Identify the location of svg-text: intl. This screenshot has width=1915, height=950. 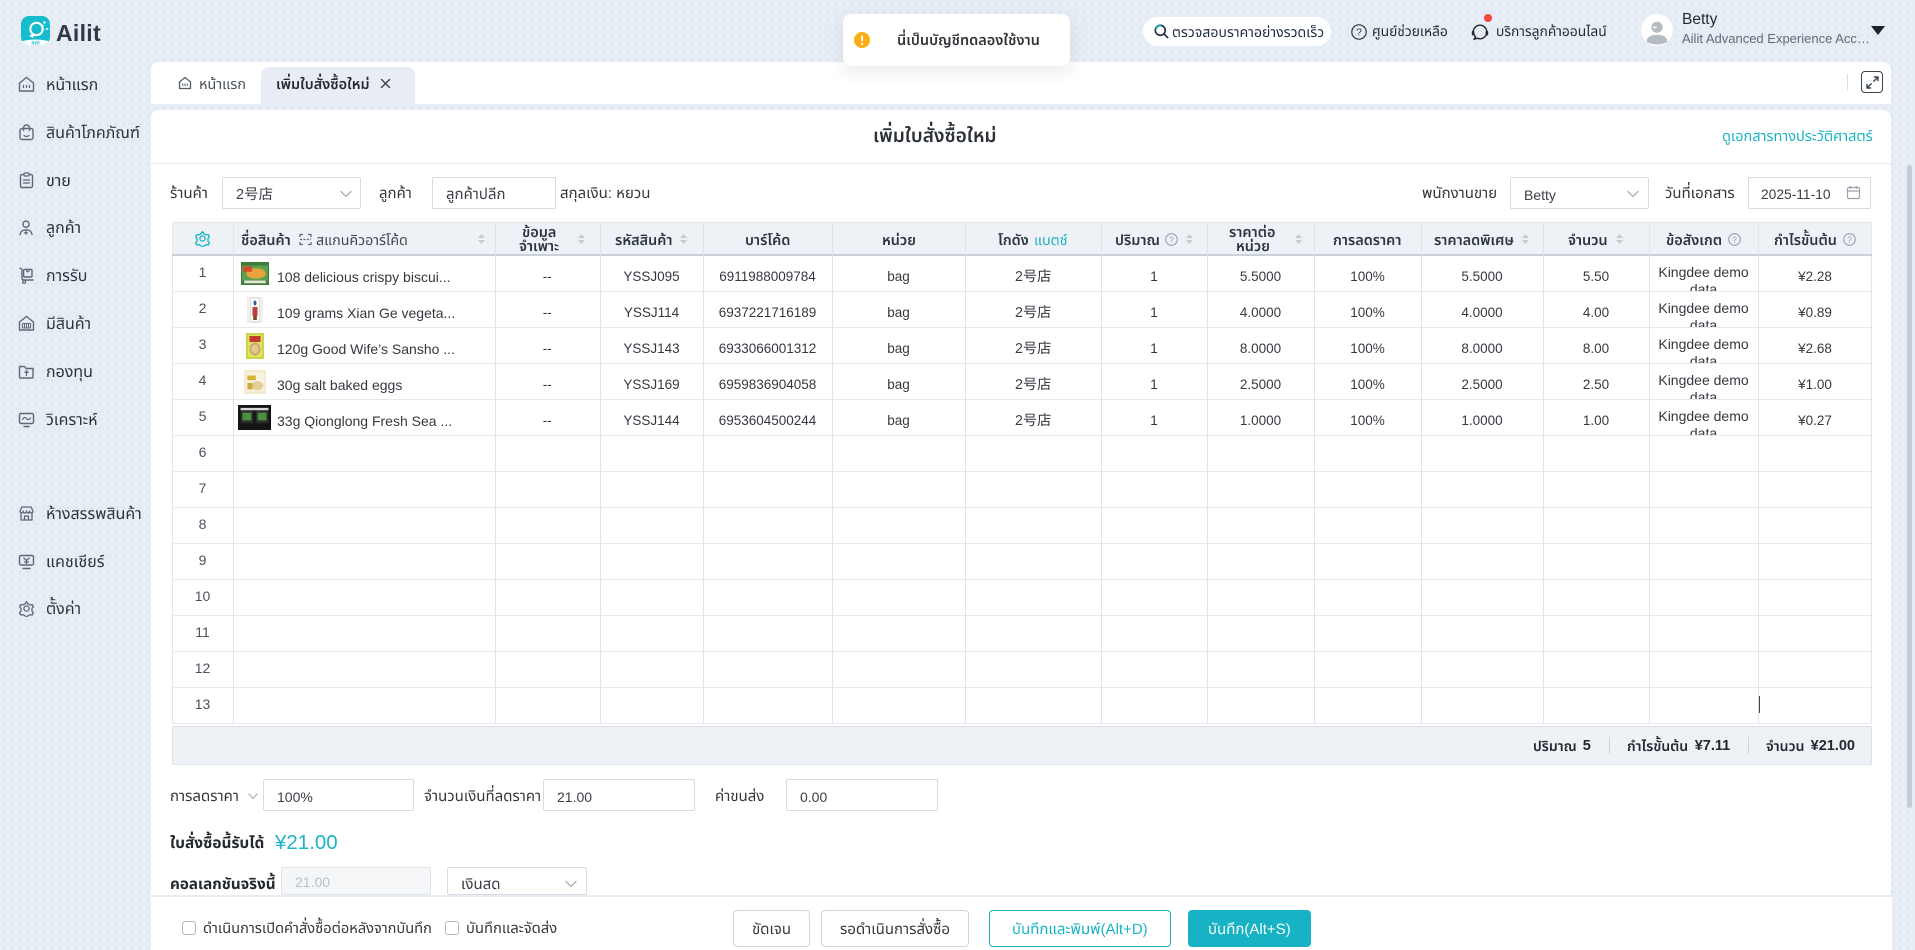
(35, 42).